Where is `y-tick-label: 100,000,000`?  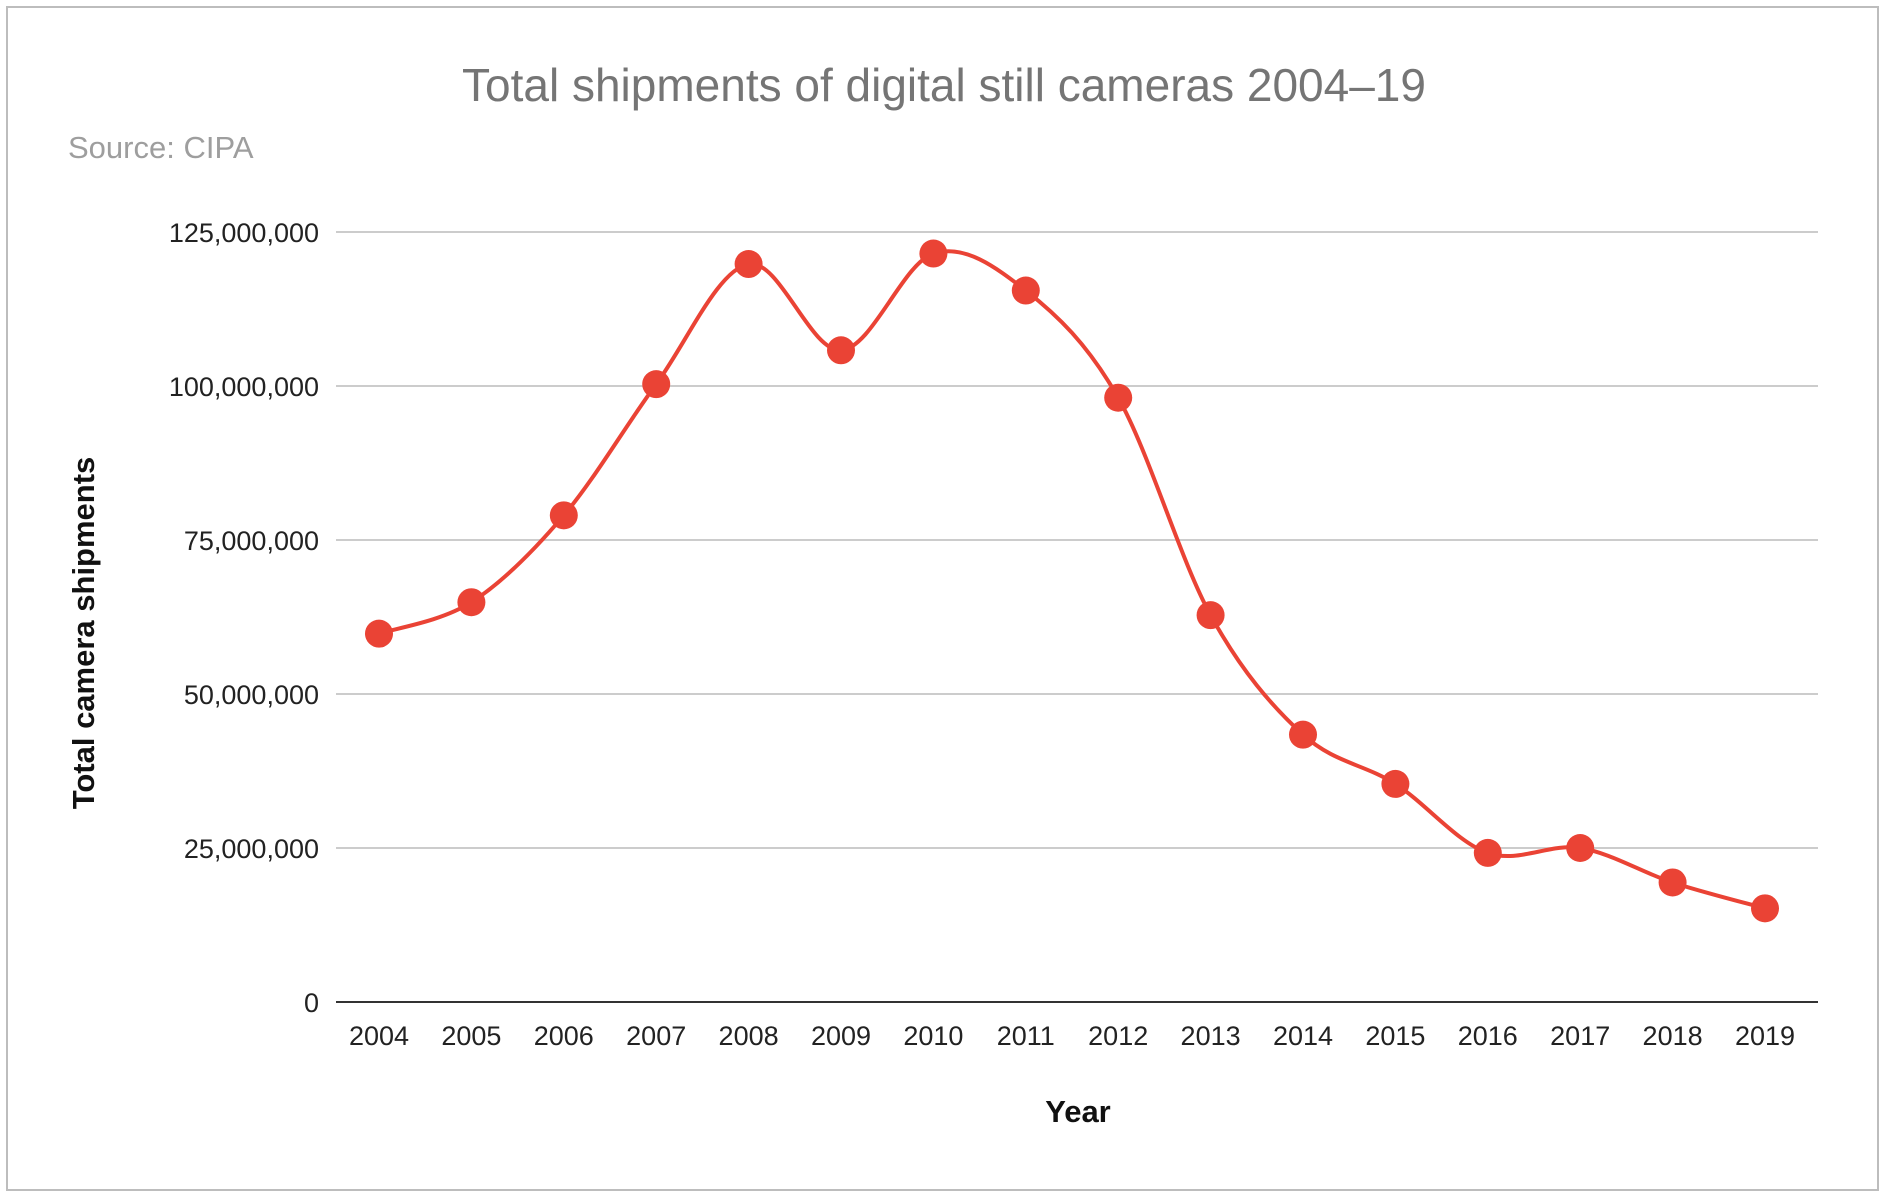
y-tick-label: 100,000,000 is located at coordinates (244, 387).